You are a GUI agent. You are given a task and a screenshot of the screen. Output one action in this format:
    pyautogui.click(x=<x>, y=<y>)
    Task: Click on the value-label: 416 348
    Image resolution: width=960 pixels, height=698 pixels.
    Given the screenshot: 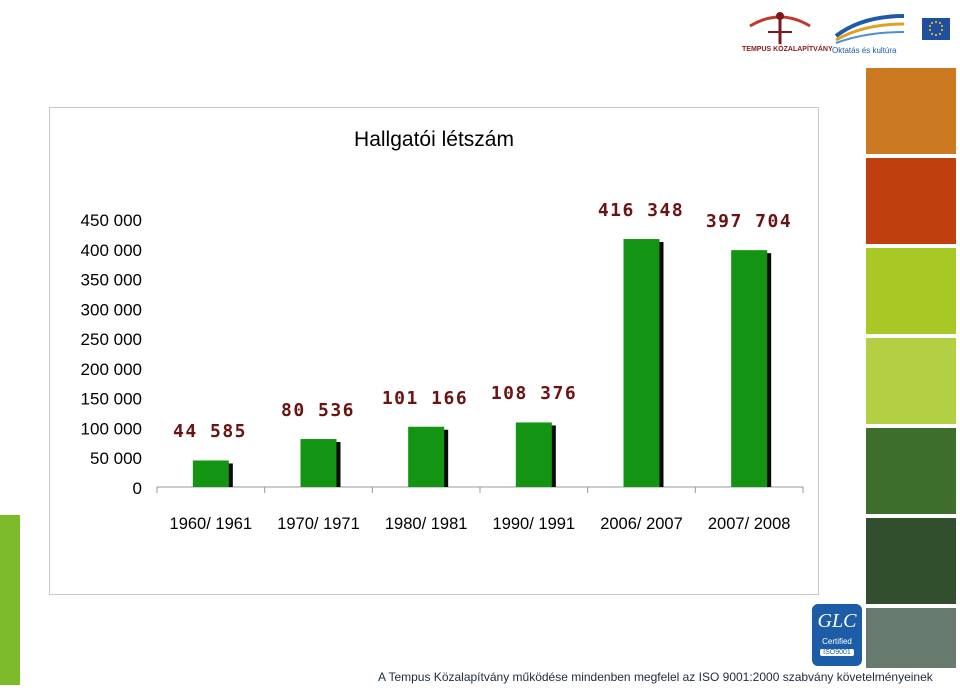 What is the action you would take?
    pyautogui.click(x=641, y=210)
    